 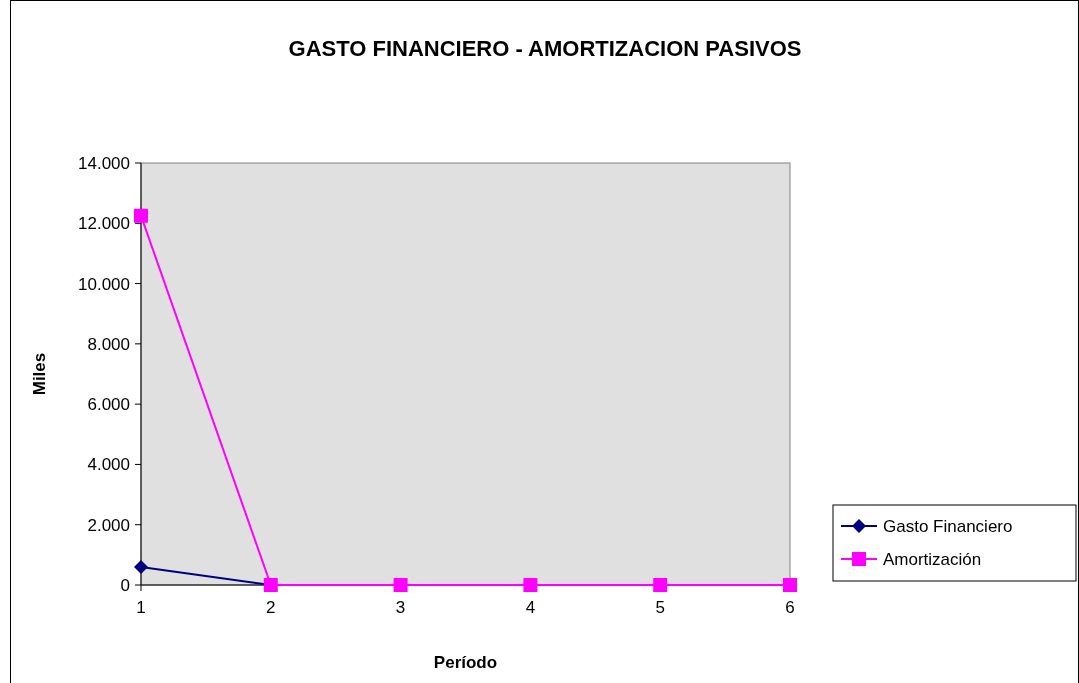 I want to click on y-tick-label: 0, so click(x=125, y=585).